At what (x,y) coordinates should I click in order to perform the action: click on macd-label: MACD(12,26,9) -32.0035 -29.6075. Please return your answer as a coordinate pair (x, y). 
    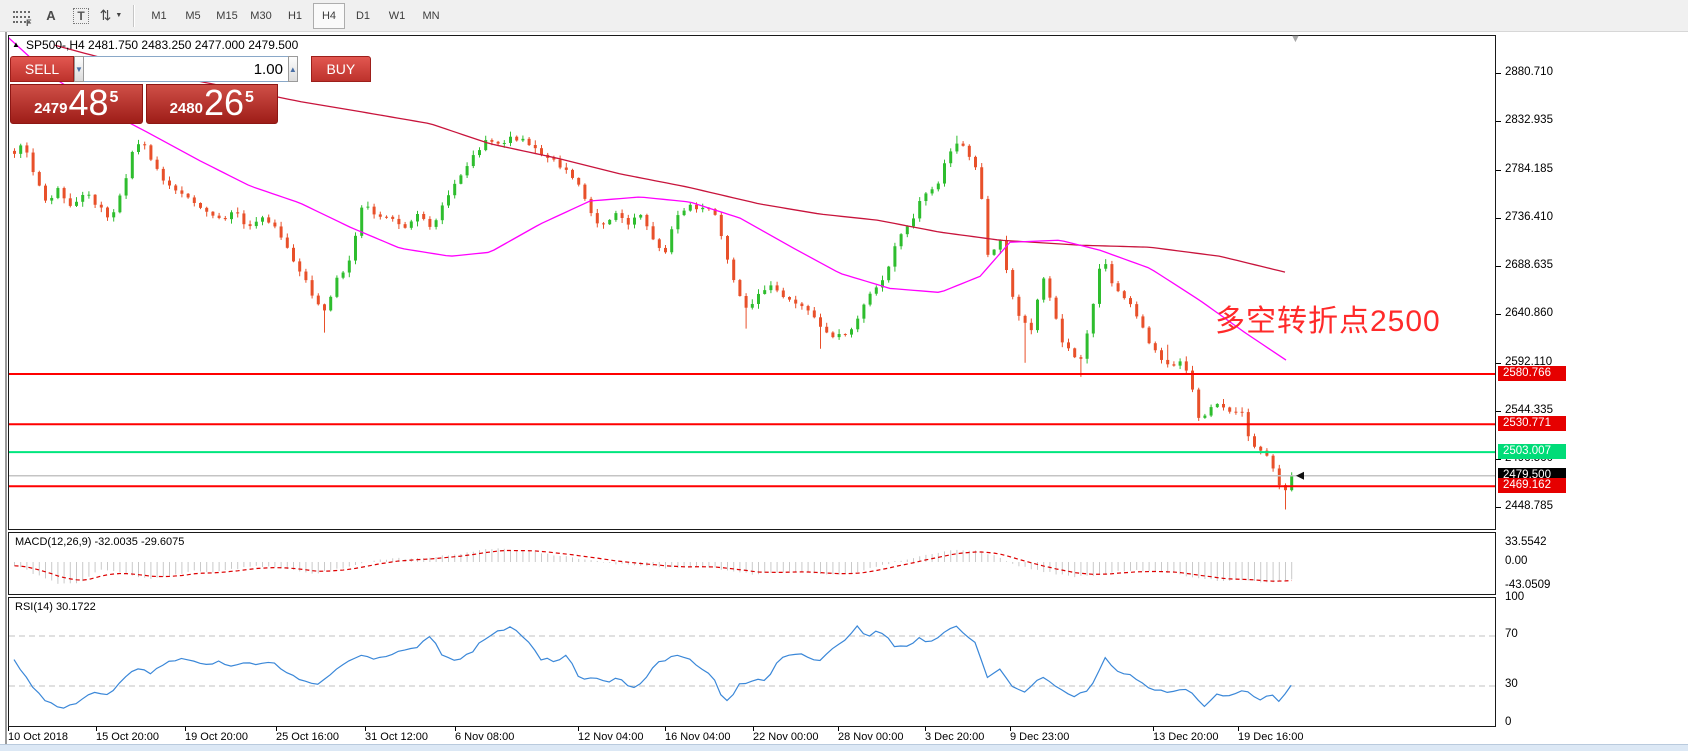
    Looking at the image, I should click on (100, 542).